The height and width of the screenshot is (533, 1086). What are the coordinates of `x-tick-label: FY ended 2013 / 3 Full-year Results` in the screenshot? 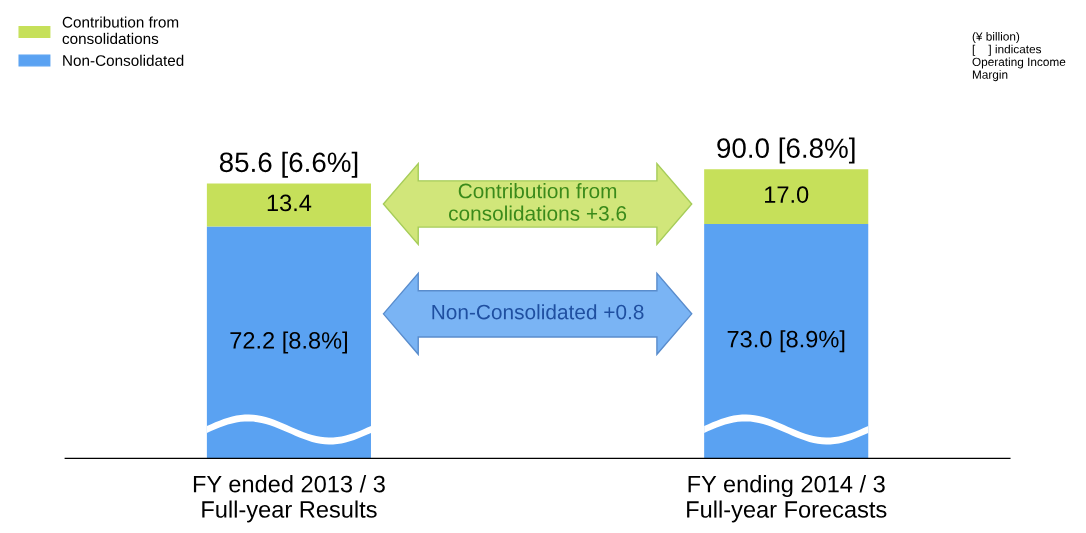 It's located at (289, 499).